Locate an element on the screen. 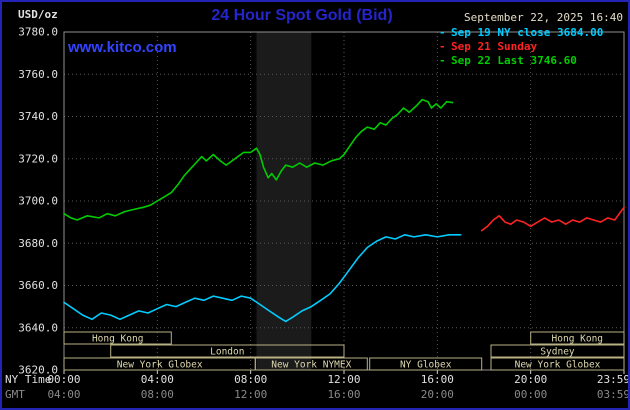 This screenshot has height=410, width=630. legend-label: Sep 21 Sunday is located at coordinates (494, 46).